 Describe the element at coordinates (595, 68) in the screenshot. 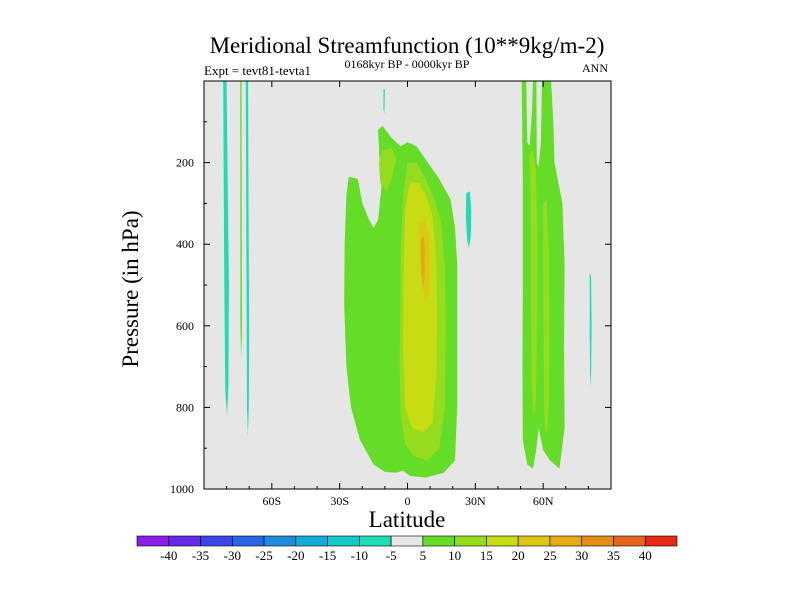

I see `season-label: ANN` at that location.